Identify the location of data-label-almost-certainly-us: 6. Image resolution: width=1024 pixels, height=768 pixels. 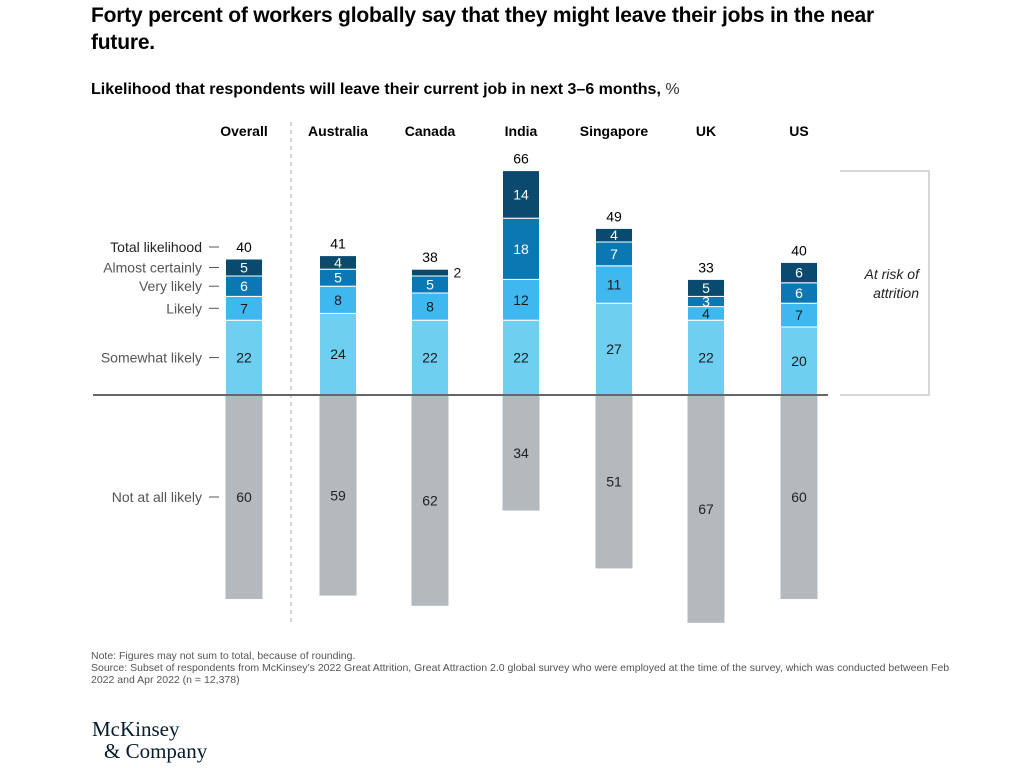
(799, 273).